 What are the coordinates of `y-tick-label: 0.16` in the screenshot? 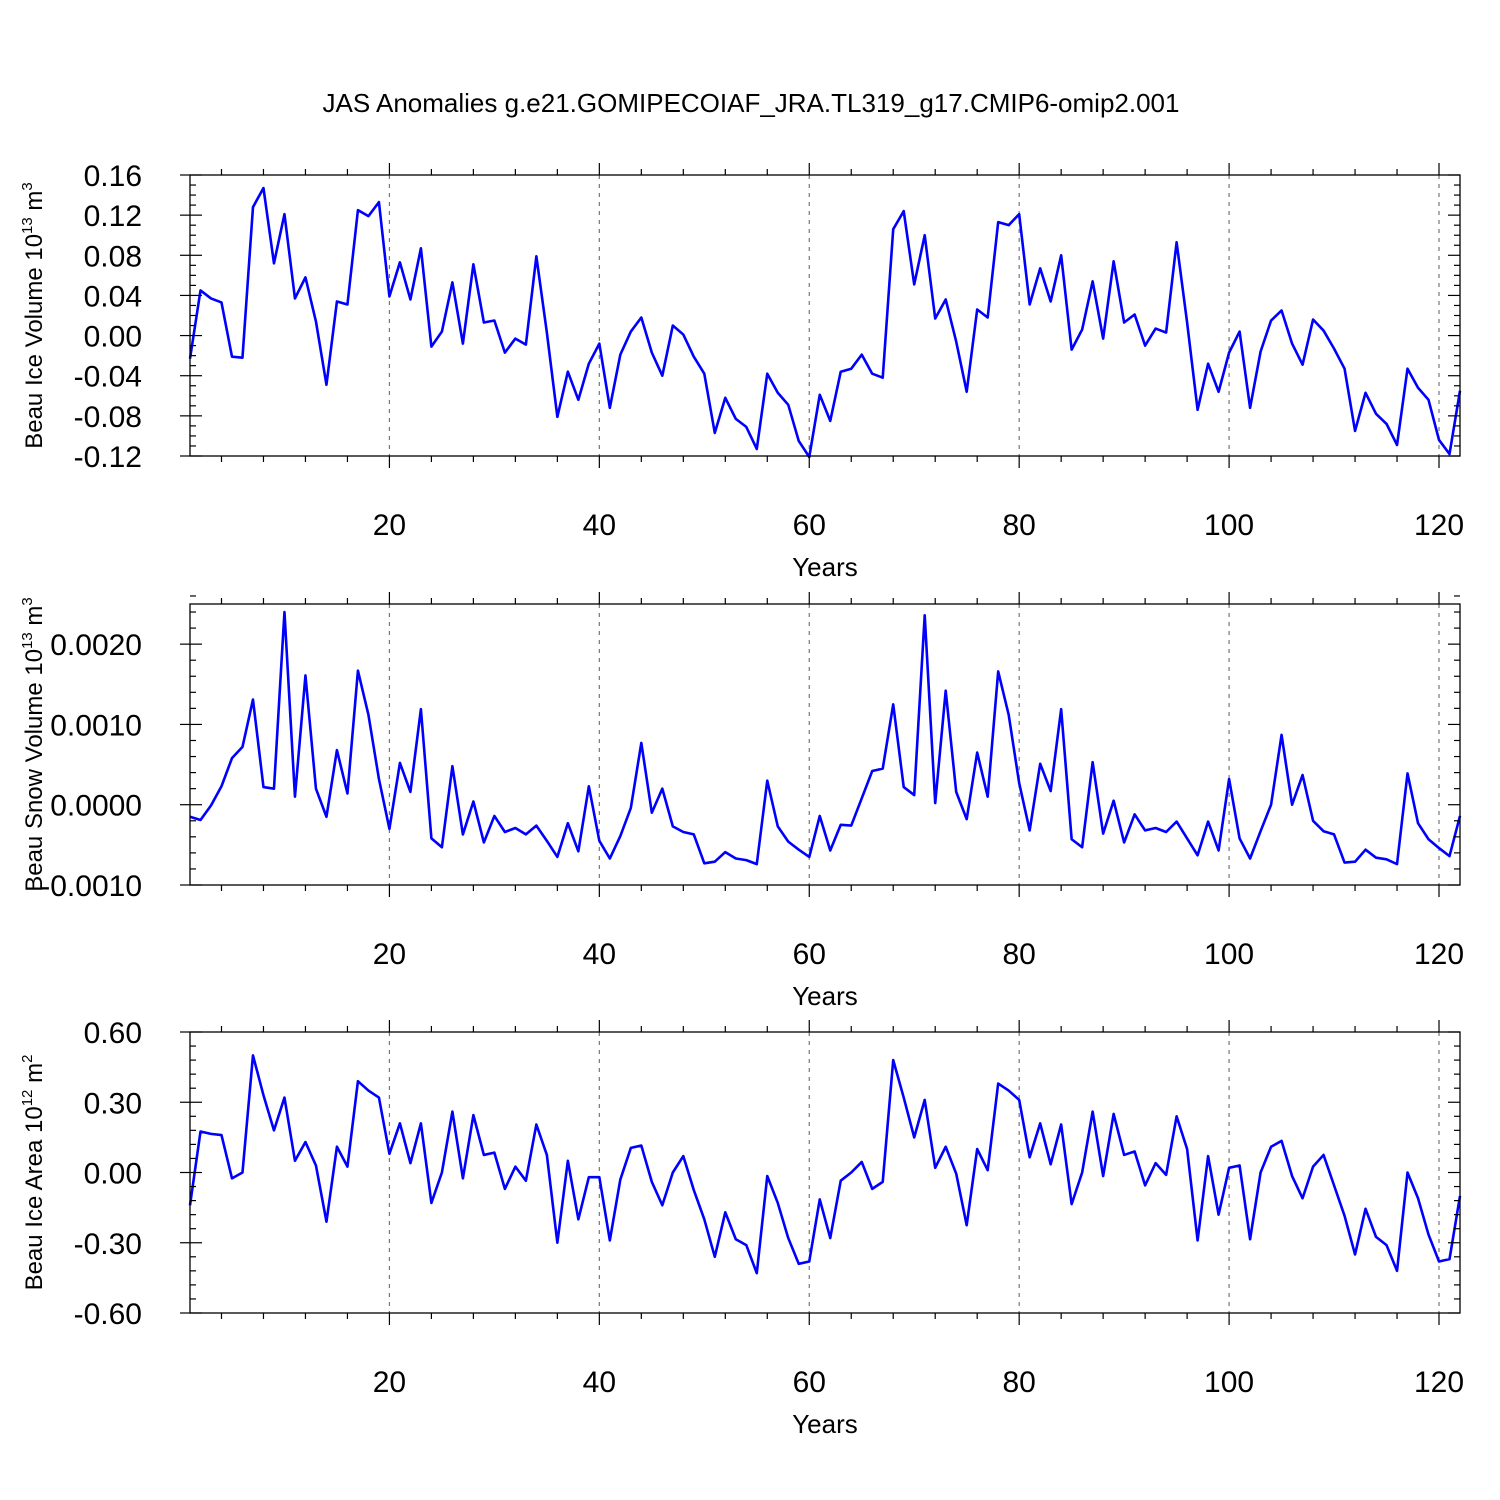 It's located at (113, 176).